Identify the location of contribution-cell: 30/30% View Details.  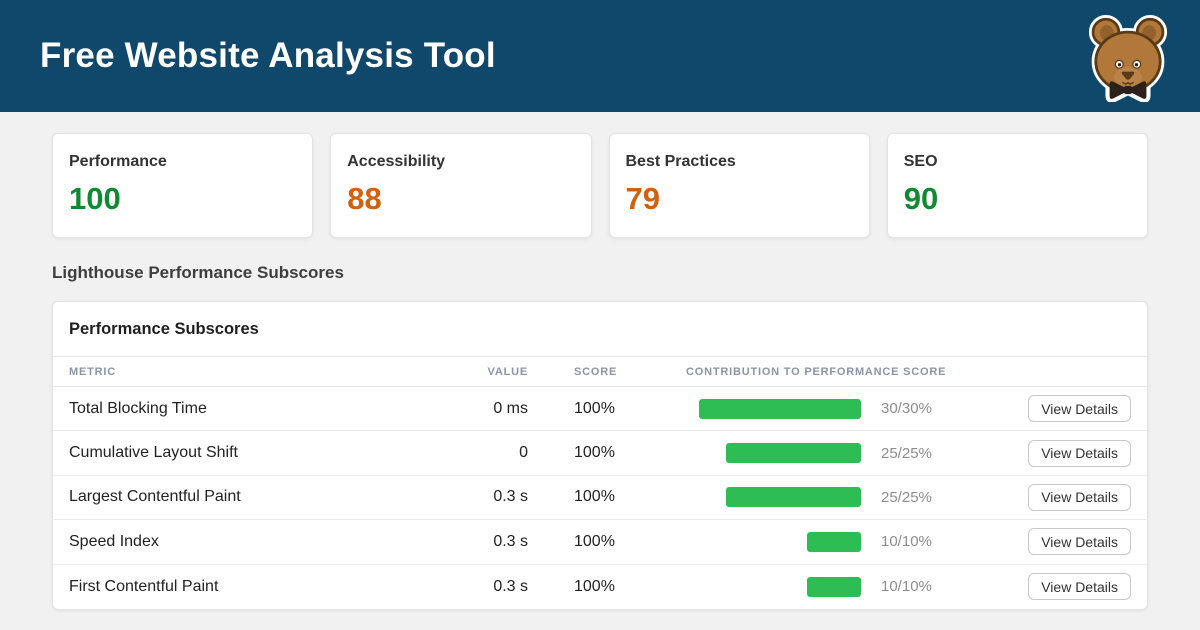
(902, 409).